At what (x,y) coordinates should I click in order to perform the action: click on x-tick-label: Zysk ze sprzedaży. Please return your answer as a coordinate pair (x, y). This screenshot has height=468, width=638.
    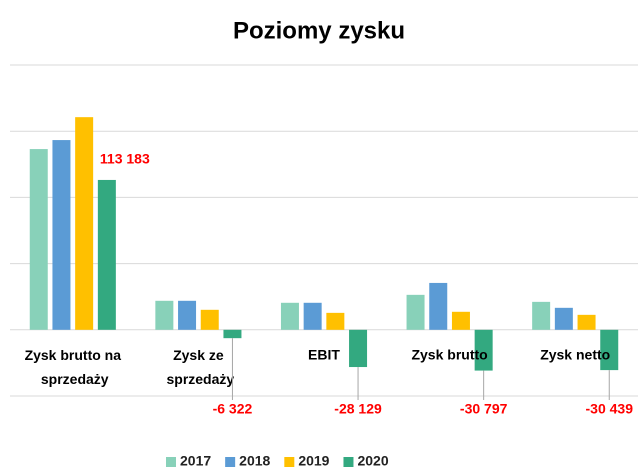
    Looking at the image, I should click on (199, 367).